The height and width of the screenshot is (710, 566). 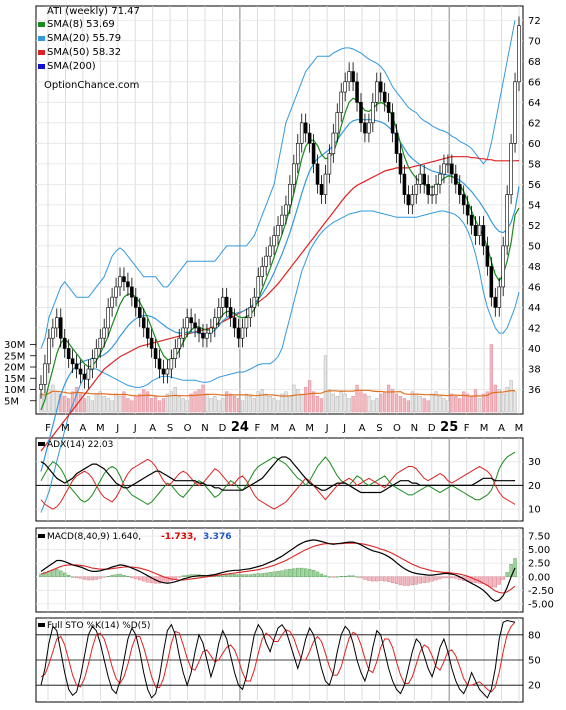 I want to click on x-axis-label: D, so click(x=223, y=428).